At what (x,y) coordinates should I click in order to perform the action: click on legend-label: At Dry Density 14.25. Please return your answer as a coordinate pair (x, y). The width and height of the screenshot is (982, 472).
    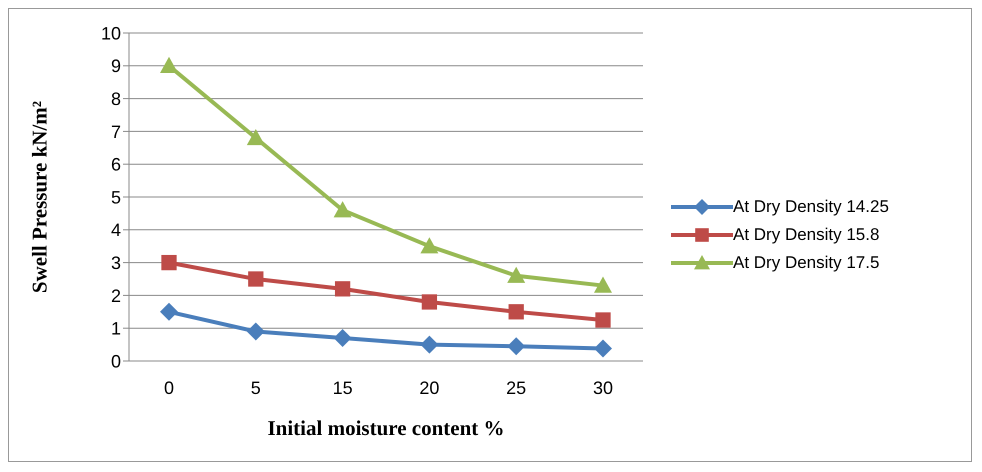
    Looking at the image, I should click on (811, 207).